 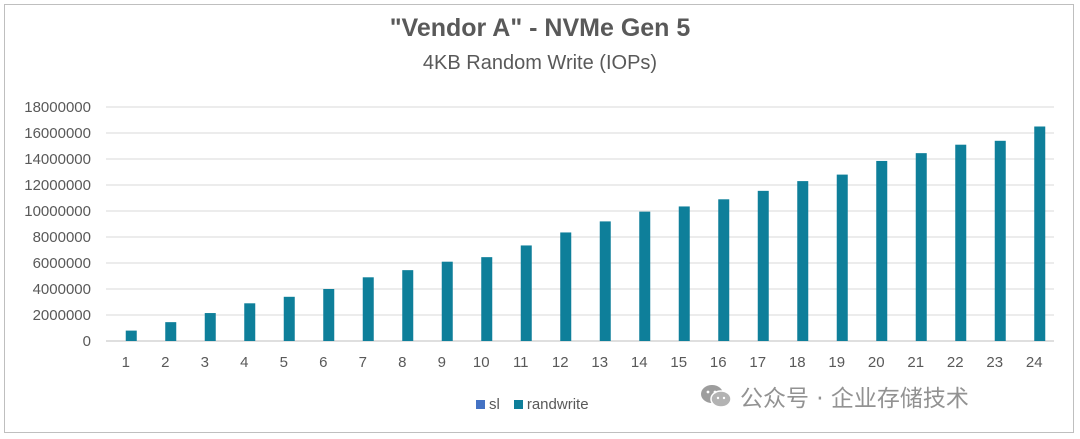 I want to click on x-tick-label: 24, so click(x=1034, y=362).